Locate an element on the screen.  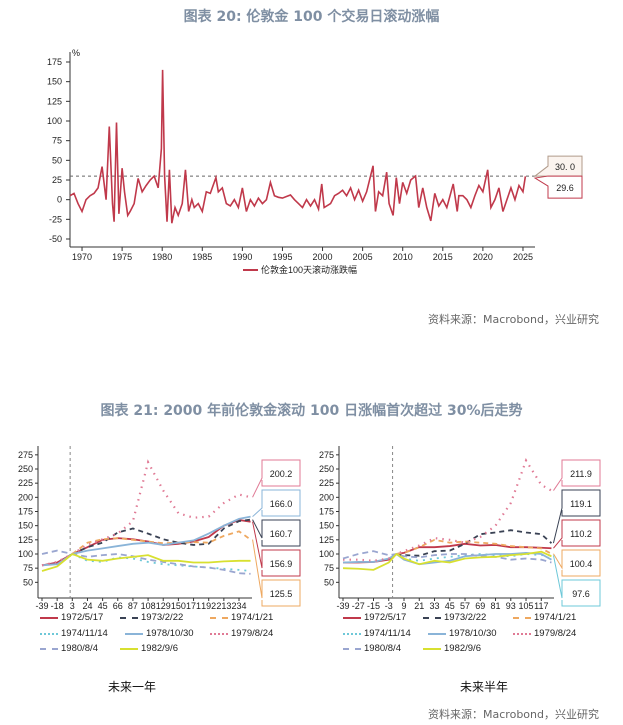
x-tick-label: 192 is located at coordinates (208, 606).